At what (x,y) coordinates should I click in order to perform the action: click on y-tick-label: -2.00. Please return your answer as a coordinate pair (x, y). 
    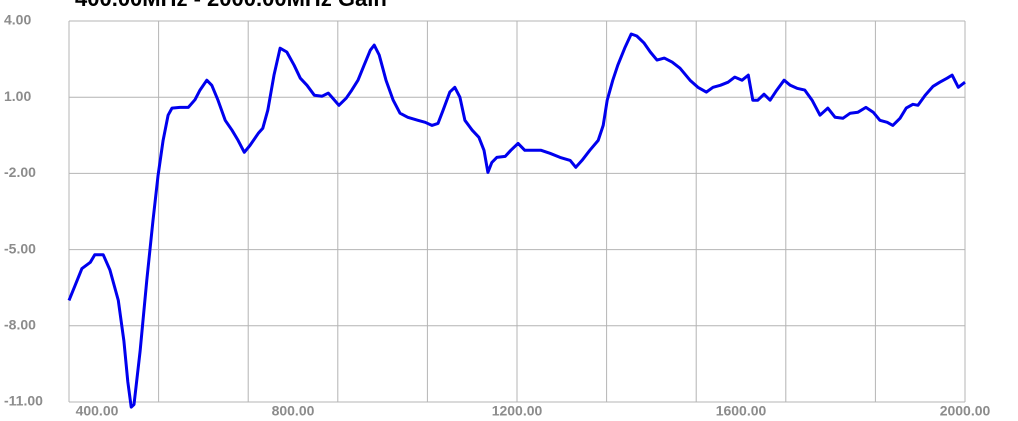
    Looking at the image, I should click on (20, 172).